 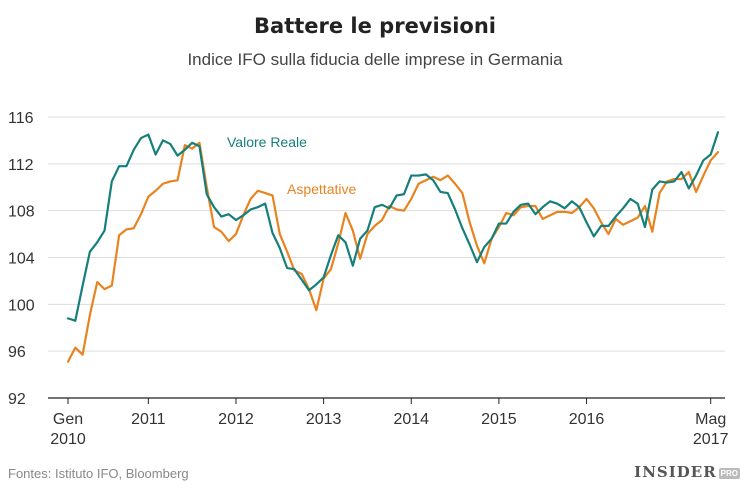 What do you see at coordinates (21, 212) in the screenshot?
I see `y-tick-label-108: 108` at bounding box center [21, 212].